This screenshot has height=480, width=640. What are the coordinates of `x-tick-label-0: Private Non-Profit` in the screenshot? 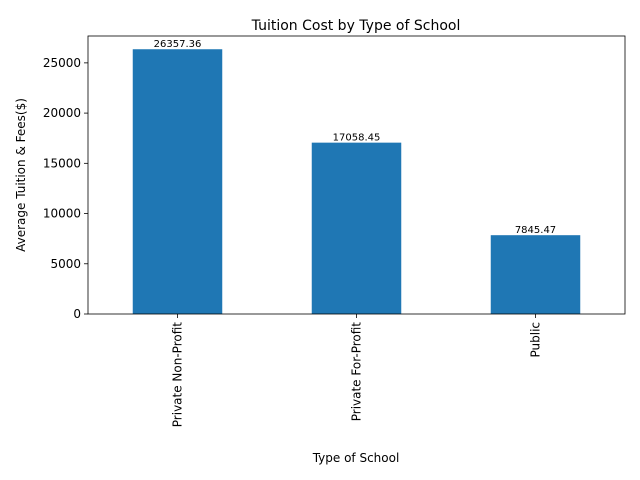 It's located at (178, 375).